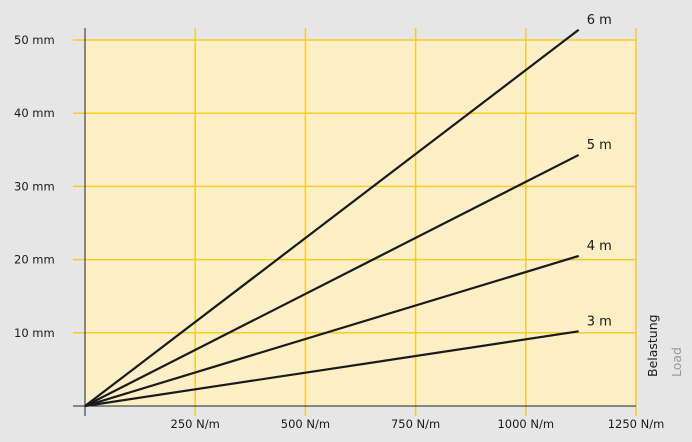 Image resolution: width=692 pixels, height=442 pixels. I want to click on series-line, so click(331, 369).